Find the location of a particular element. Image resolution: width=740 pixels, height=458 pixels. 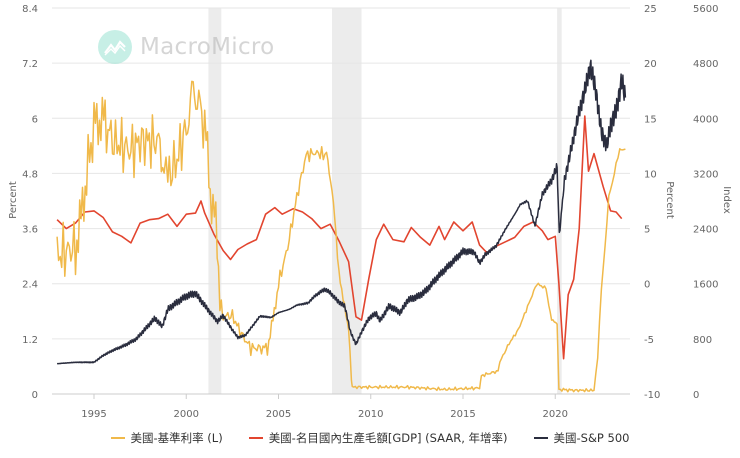

x-tick-label: 2000 is located at coordinates (186, 414).